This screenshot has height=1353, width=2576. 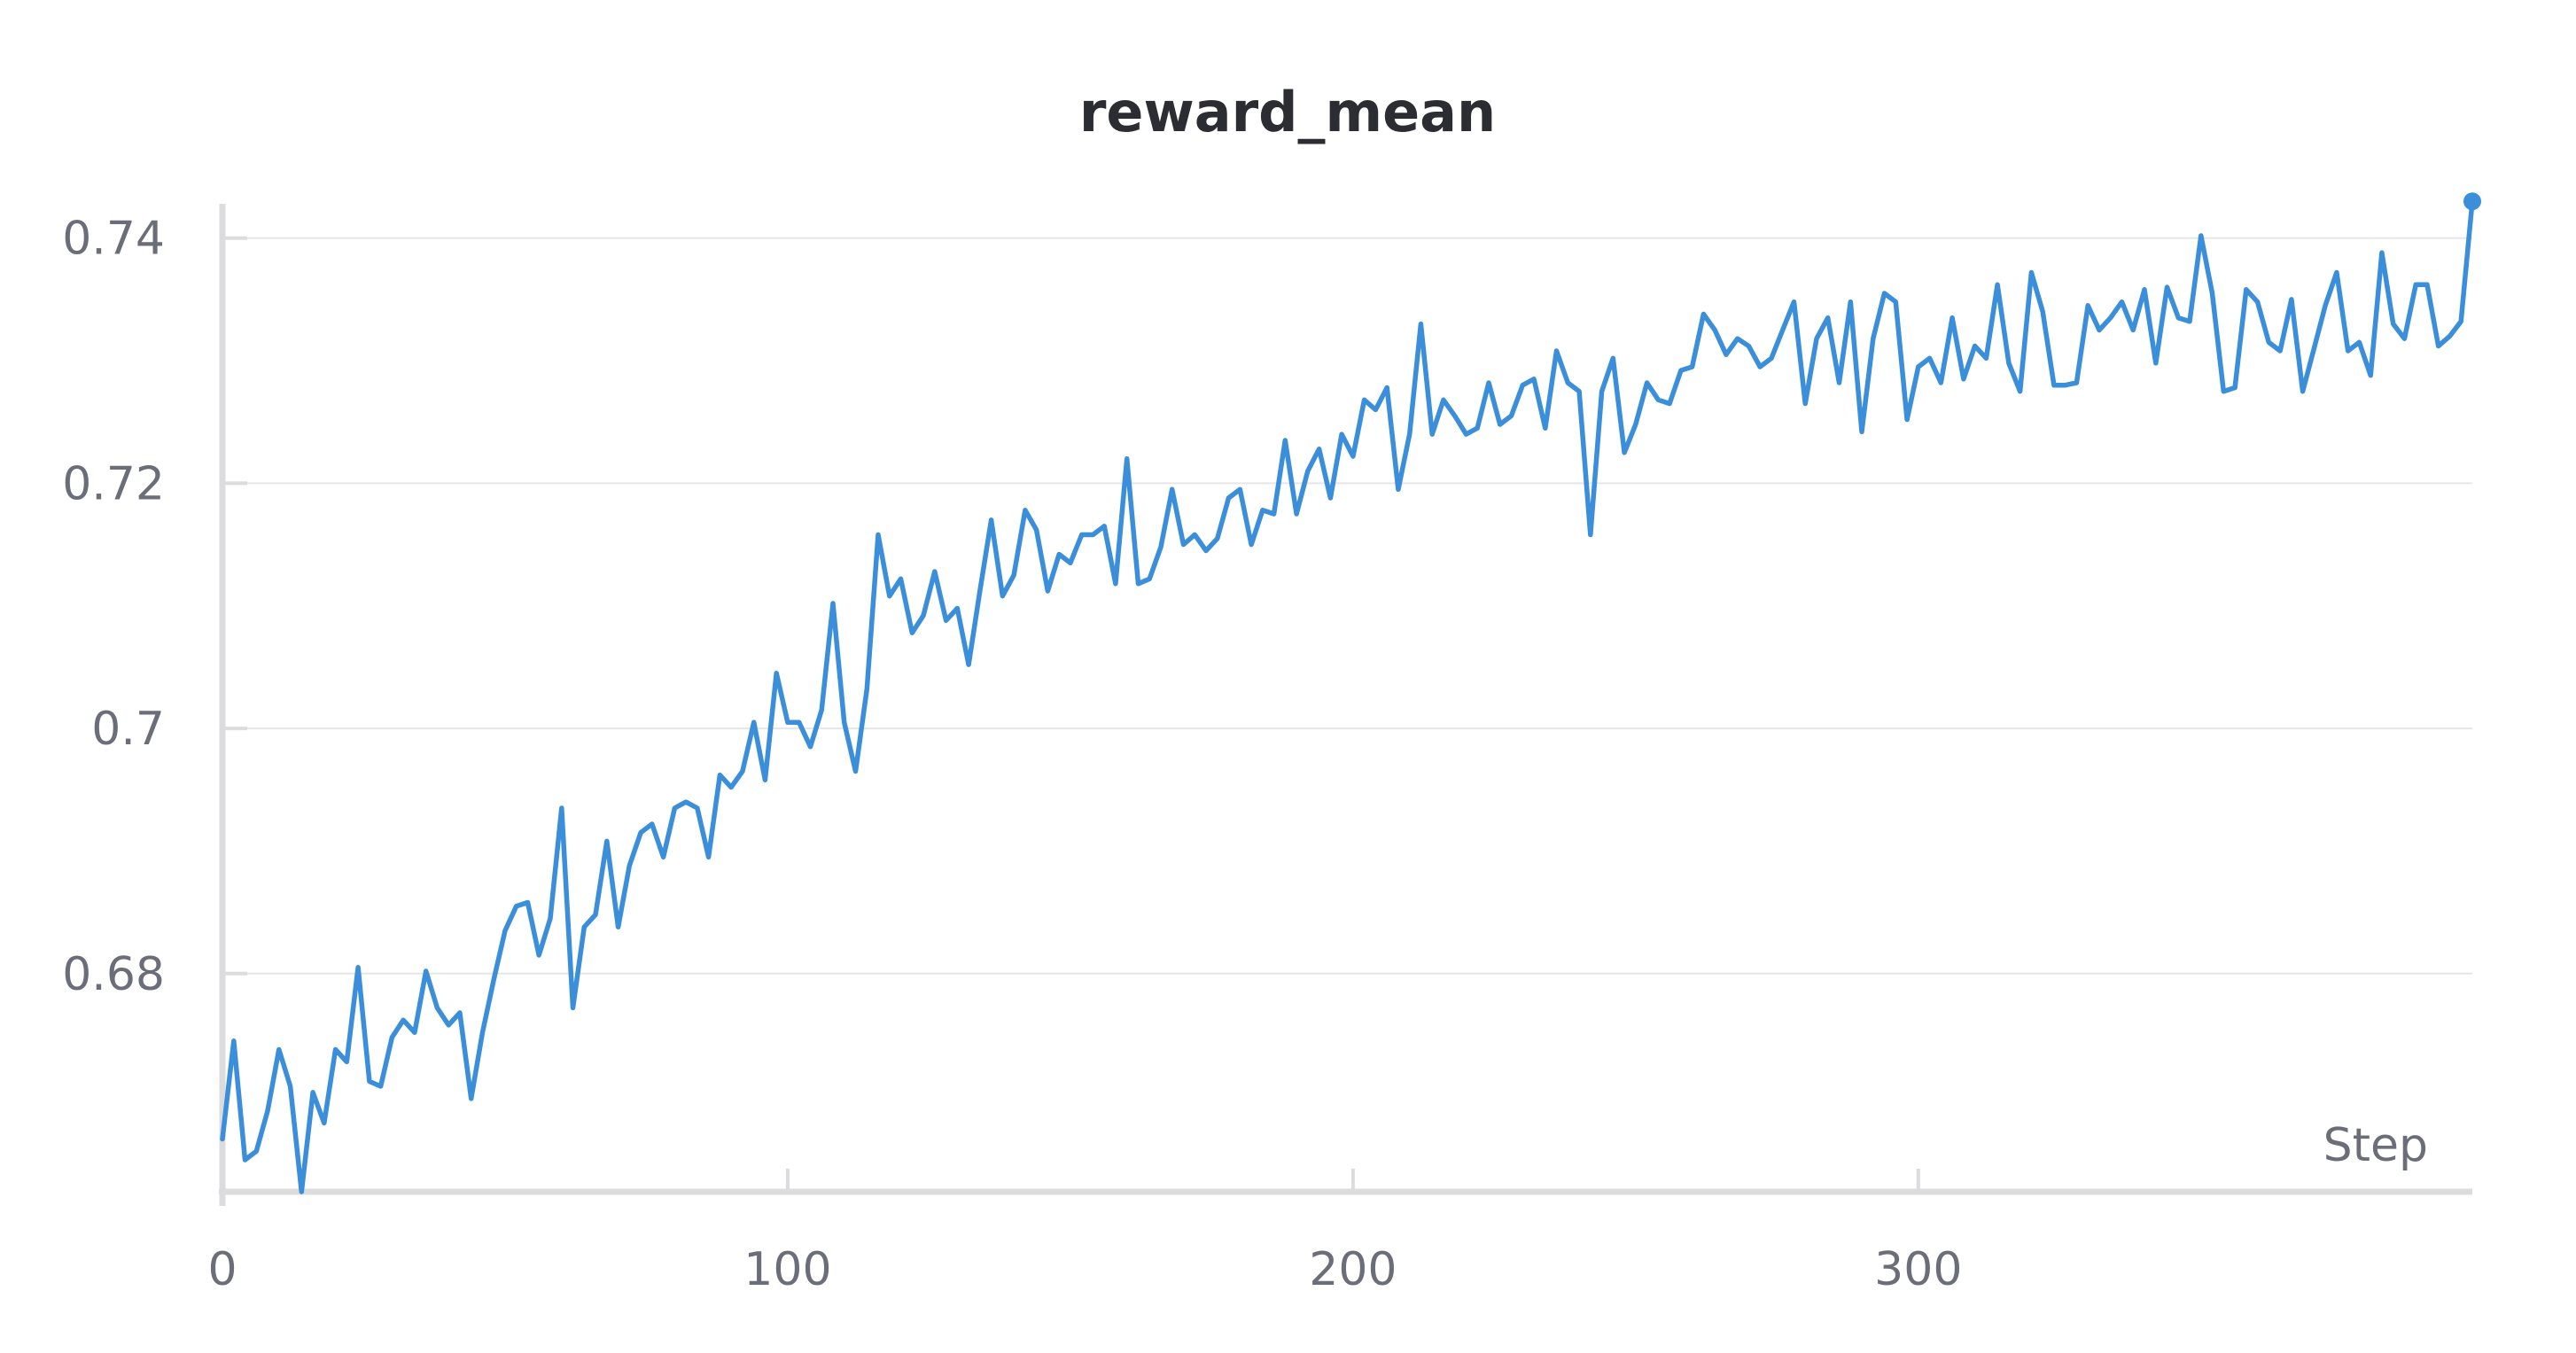 What do you see at coordinates (1353, 1269) in the screenshot?
I see `x-tick-label: 200` at bounding box center [1353, 1269].